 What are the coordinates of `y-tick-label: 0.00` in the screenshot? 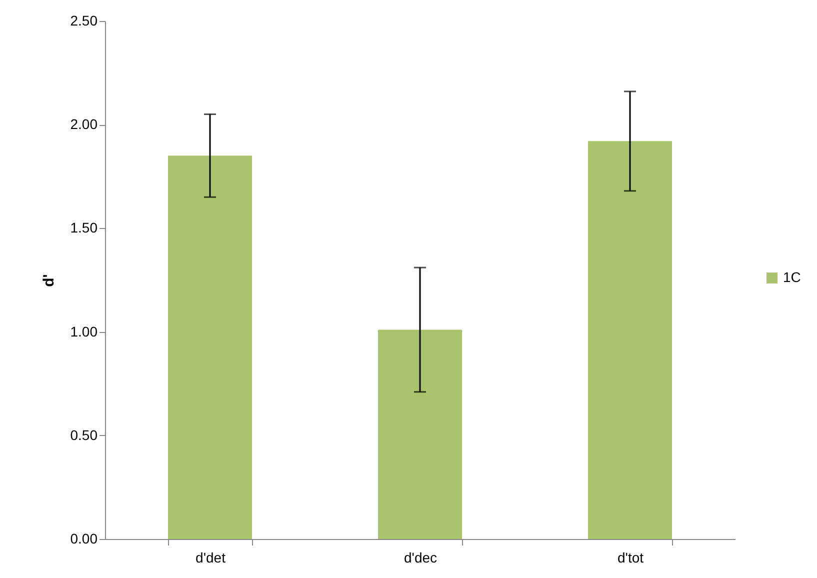 It's located at (84, 538).